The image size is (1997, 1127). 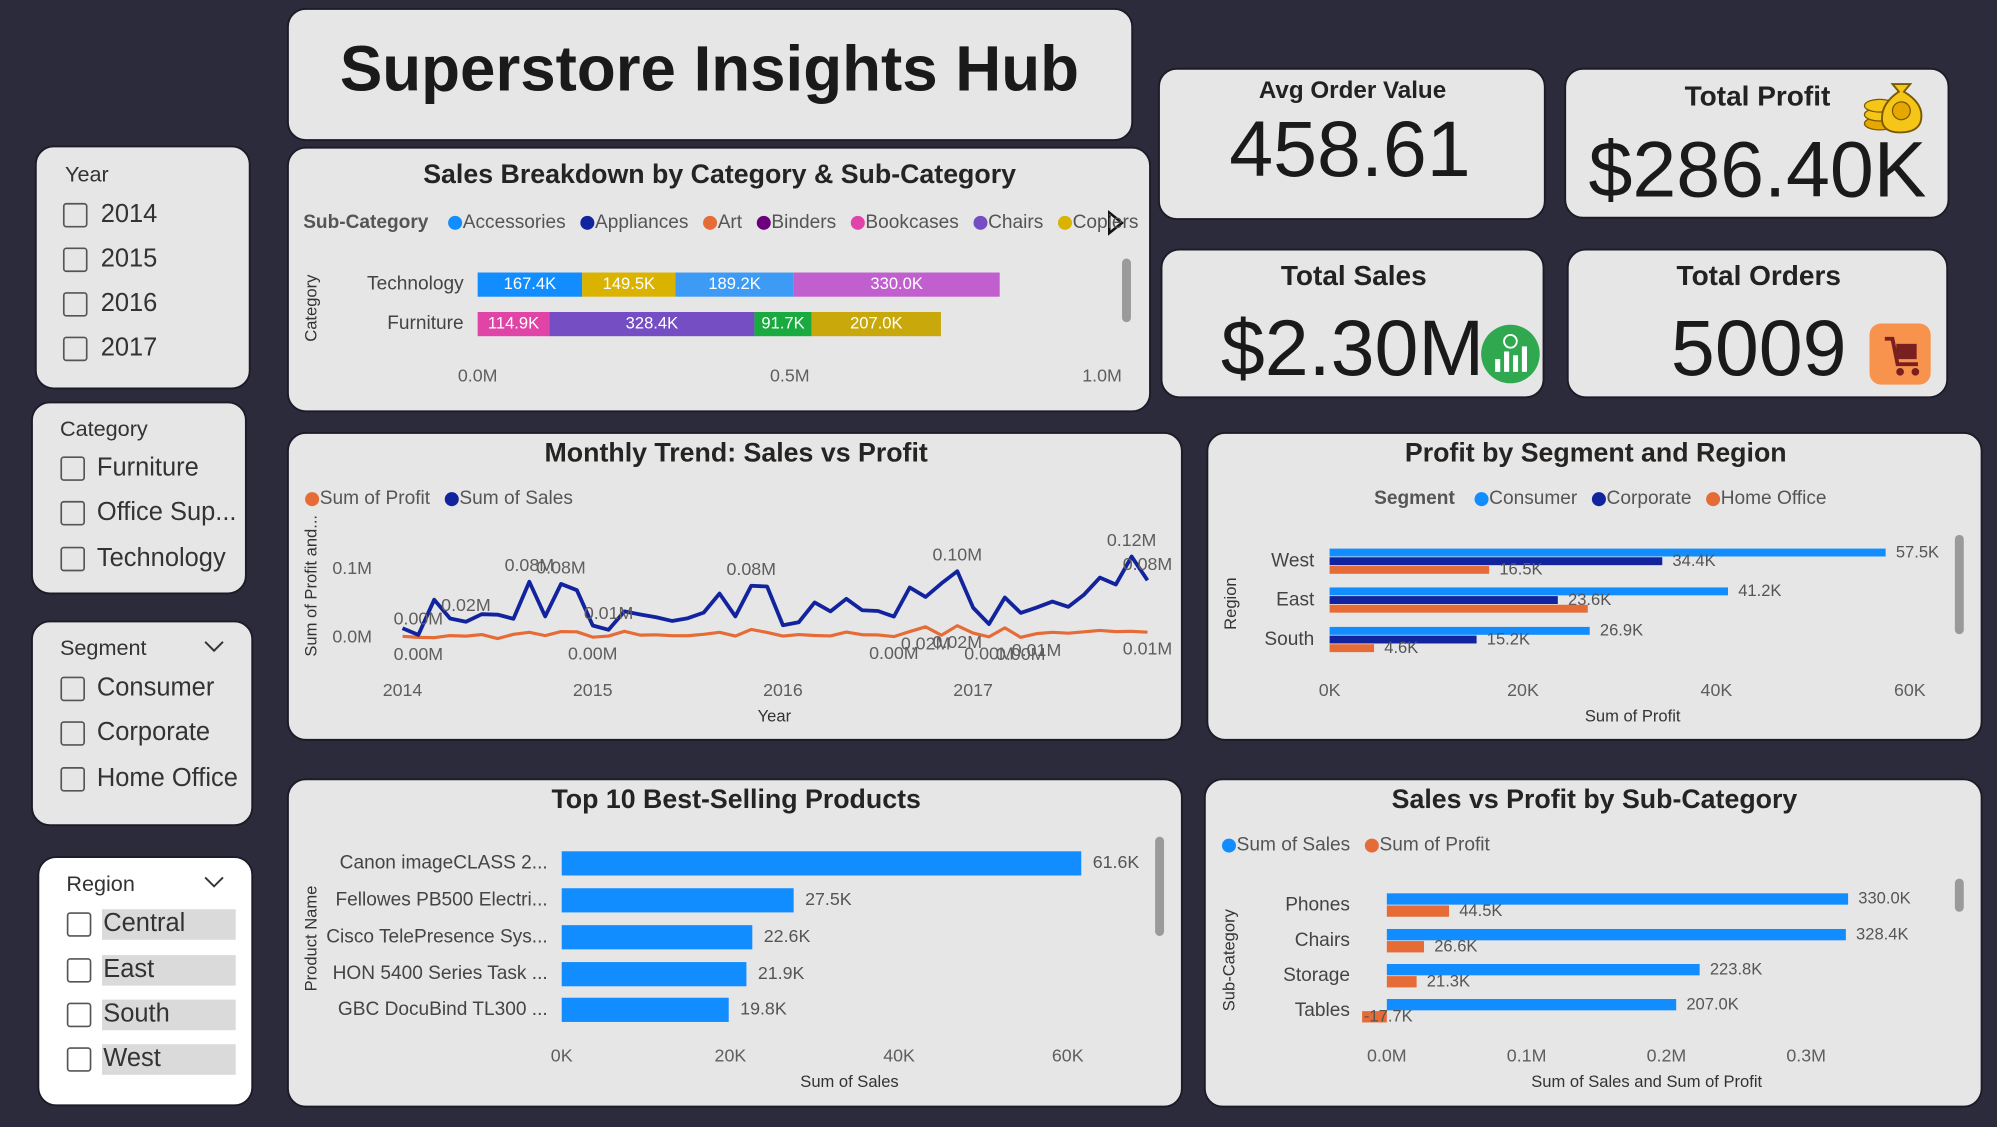 What do you see at coordinates (153, 732) in the screenshot?
I see `slicer-item: Corporate` at bounding box center [153, 732].